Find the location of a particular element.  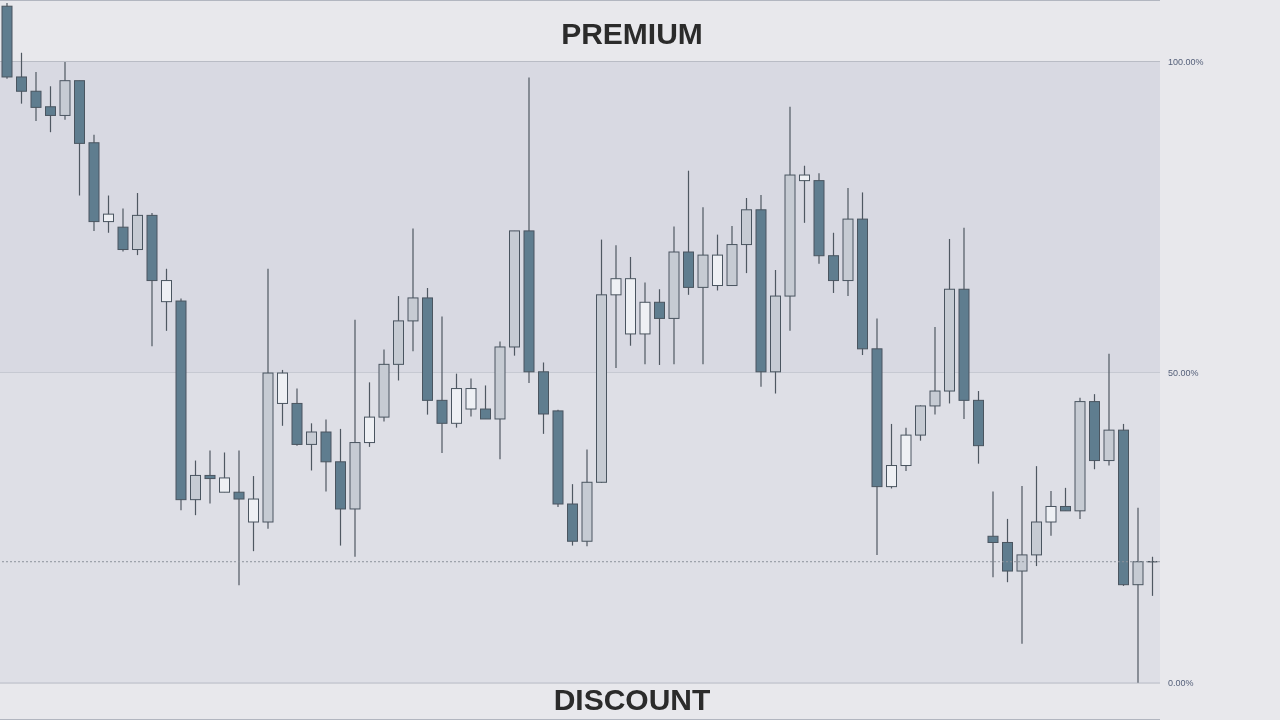

y-tick-label: 0.00% is located at coordinates (1181, 682).